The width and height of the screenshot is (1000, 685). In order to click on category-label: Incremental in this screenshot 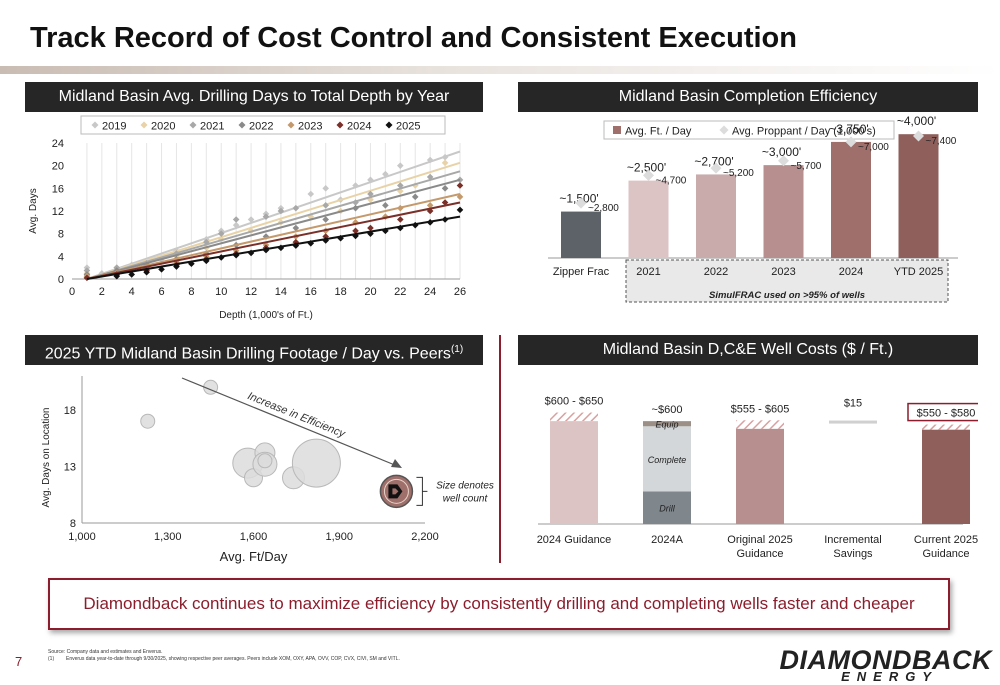, I will do `click(852, 540)`.